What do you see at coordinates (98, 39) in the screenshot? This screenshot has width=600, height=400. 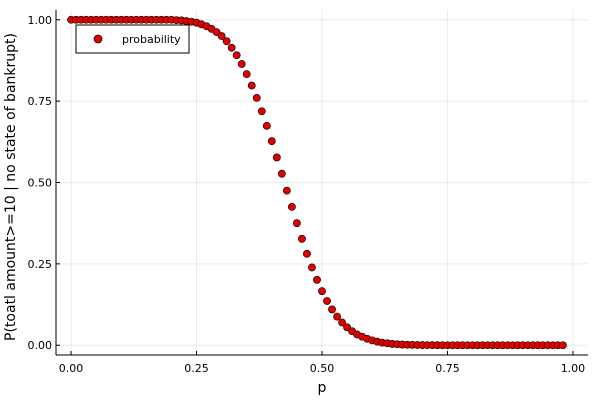 I see `legend-marker` at bounding box center [98, 39].